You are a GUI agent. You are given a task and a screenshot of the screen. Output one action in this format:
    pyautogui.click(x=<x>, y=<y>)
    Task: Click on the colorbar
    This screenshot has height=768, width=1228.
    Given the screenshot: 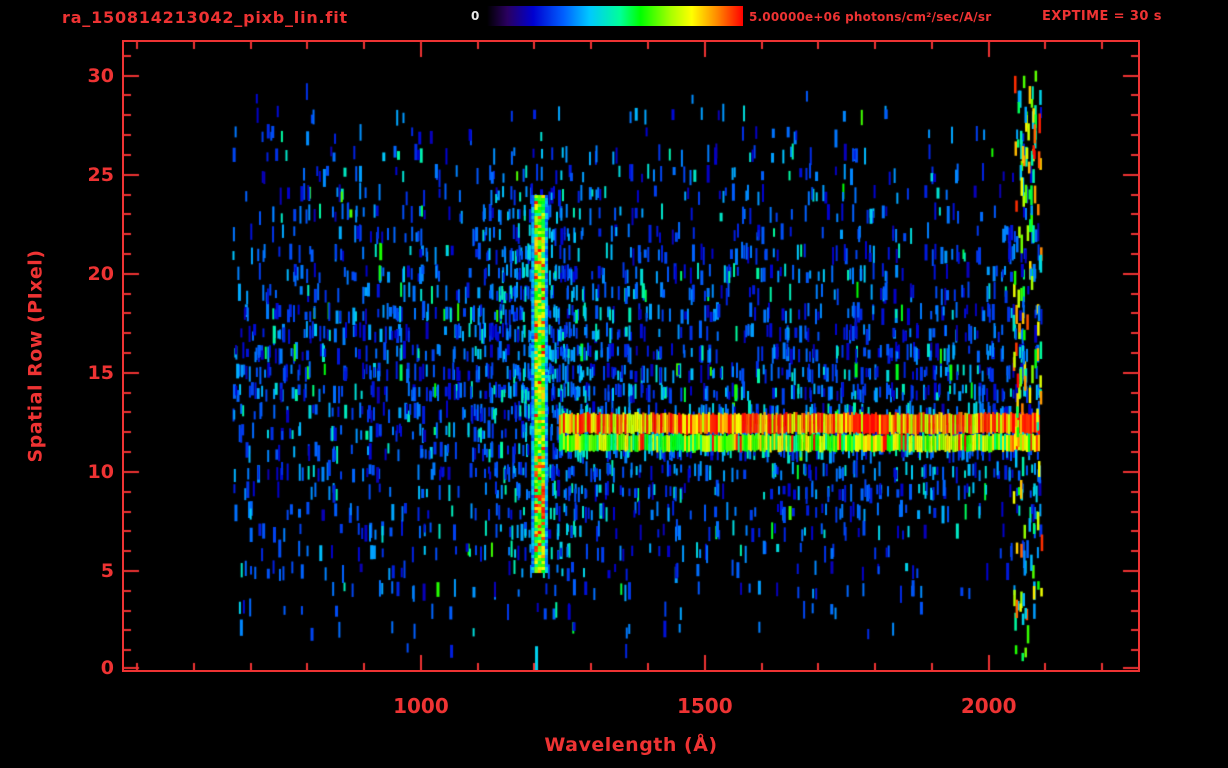 What is the action you would take?
    pyautogui.click(x=615, y=16)
    